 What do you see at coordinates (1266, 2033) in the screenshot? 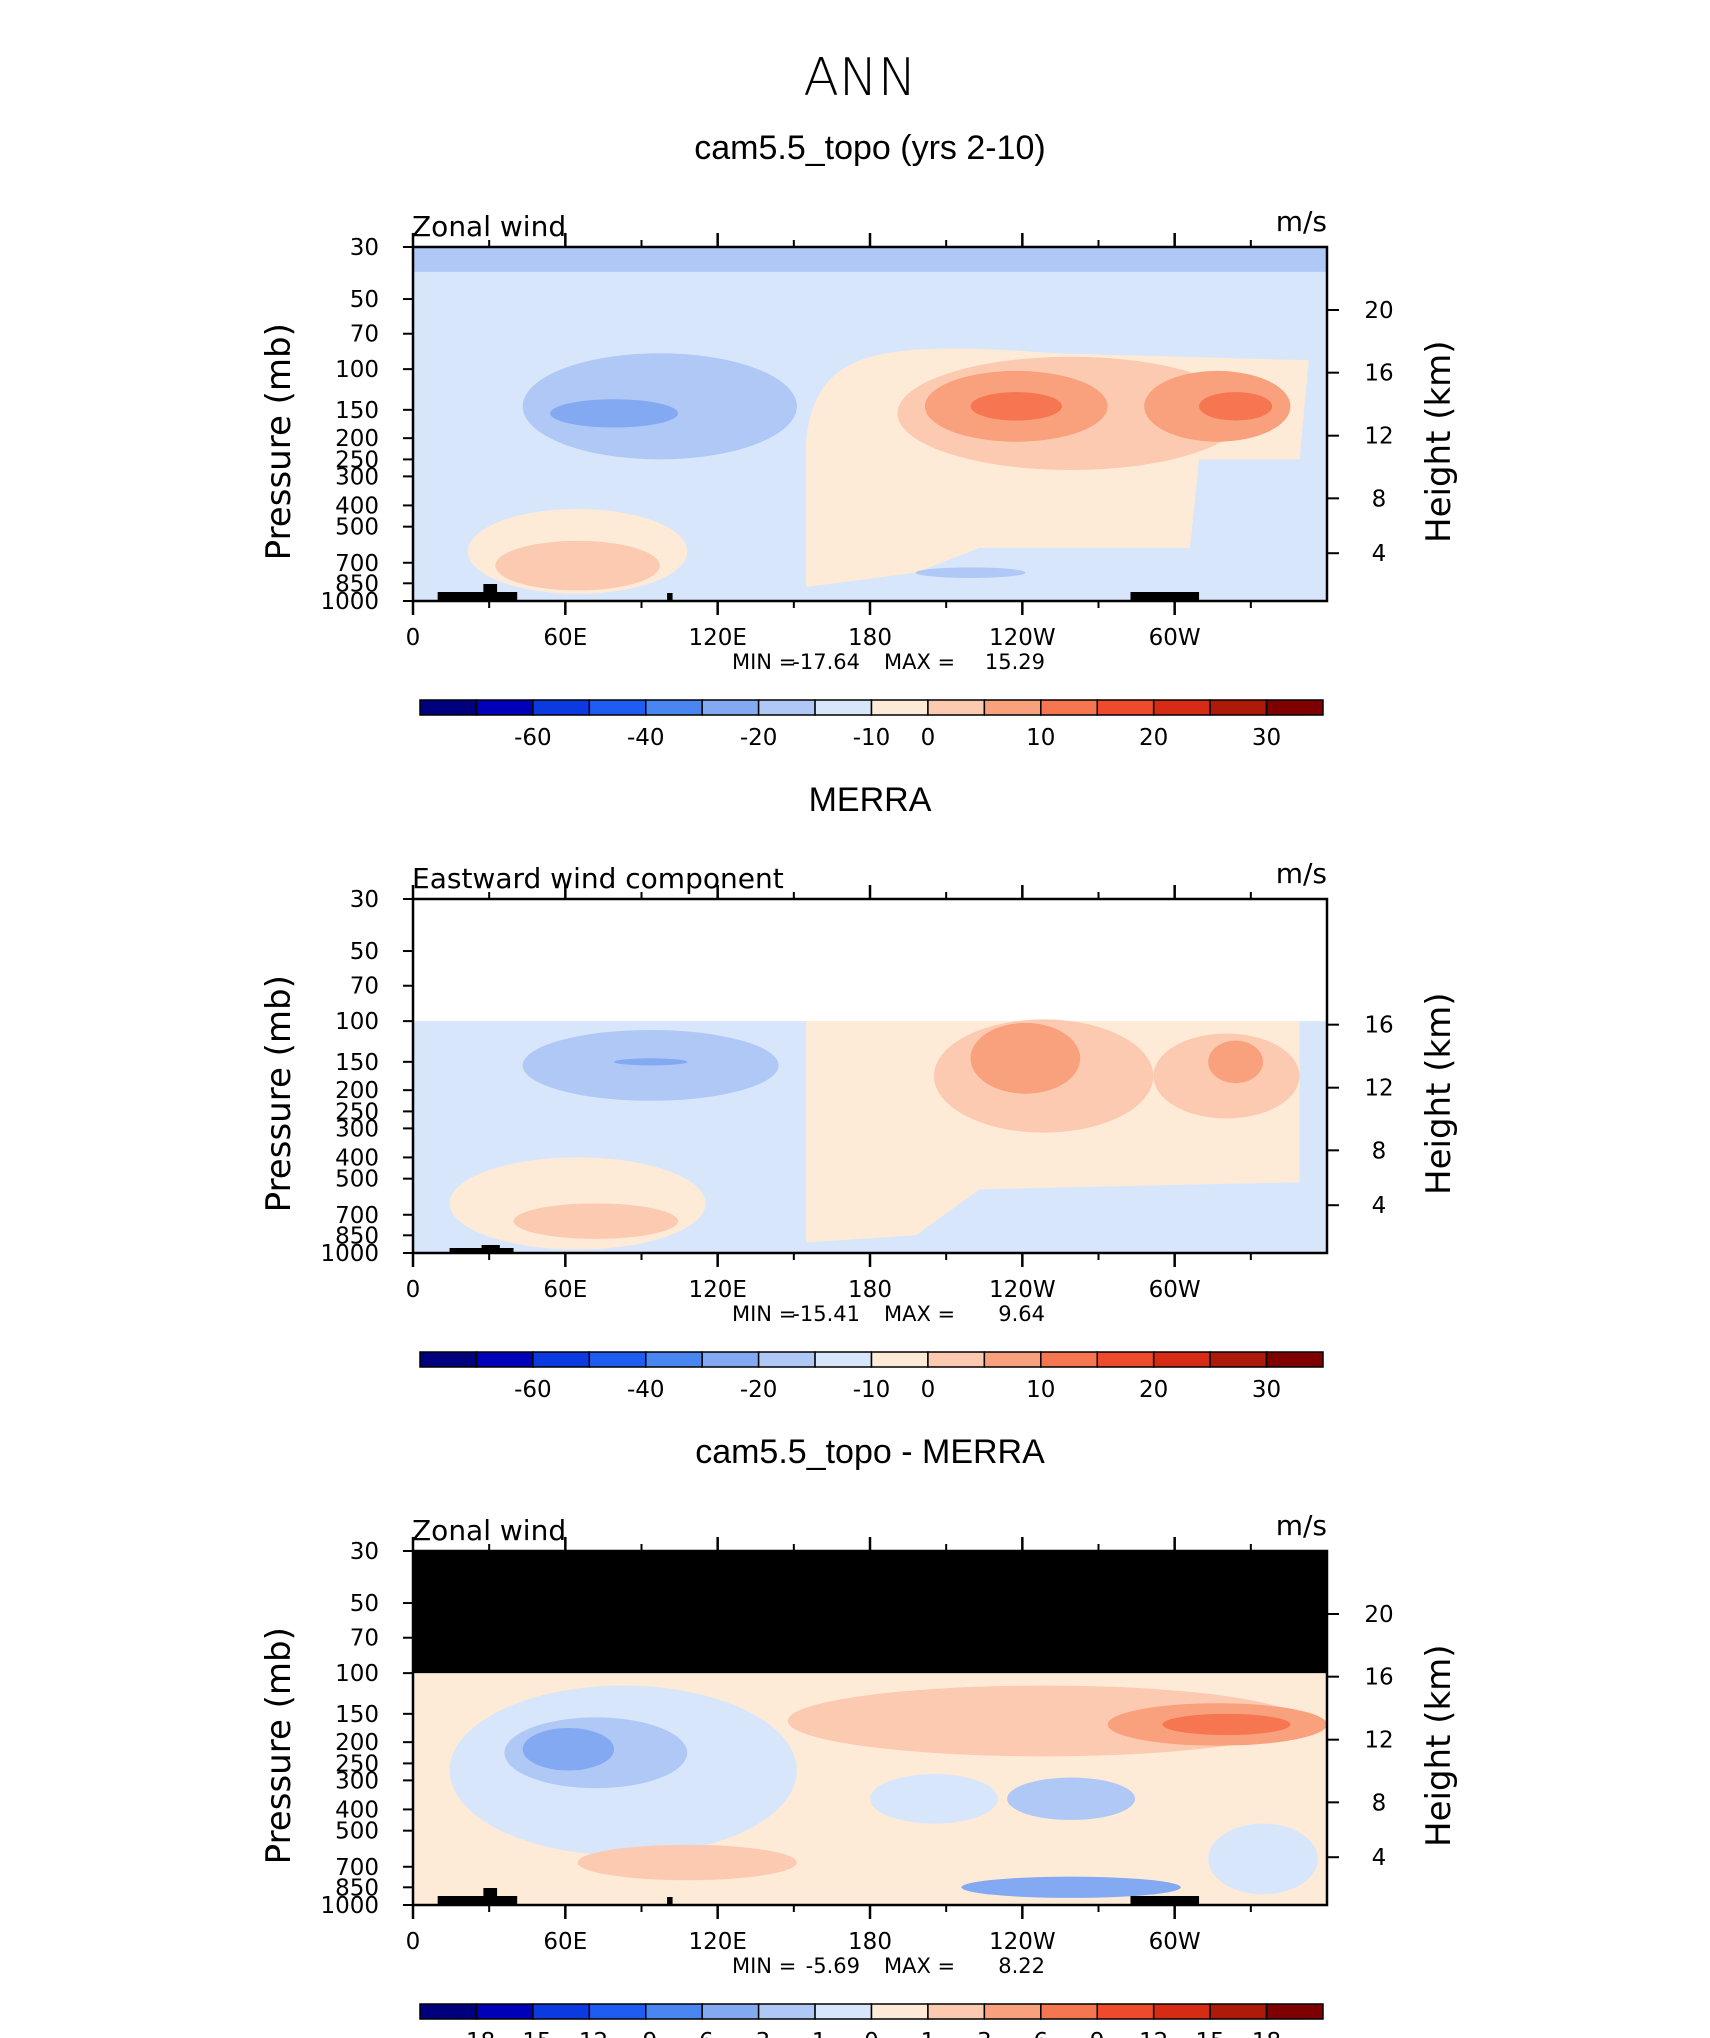
I see `colorbar-label: 18` at bounding box center [1266, 2033].